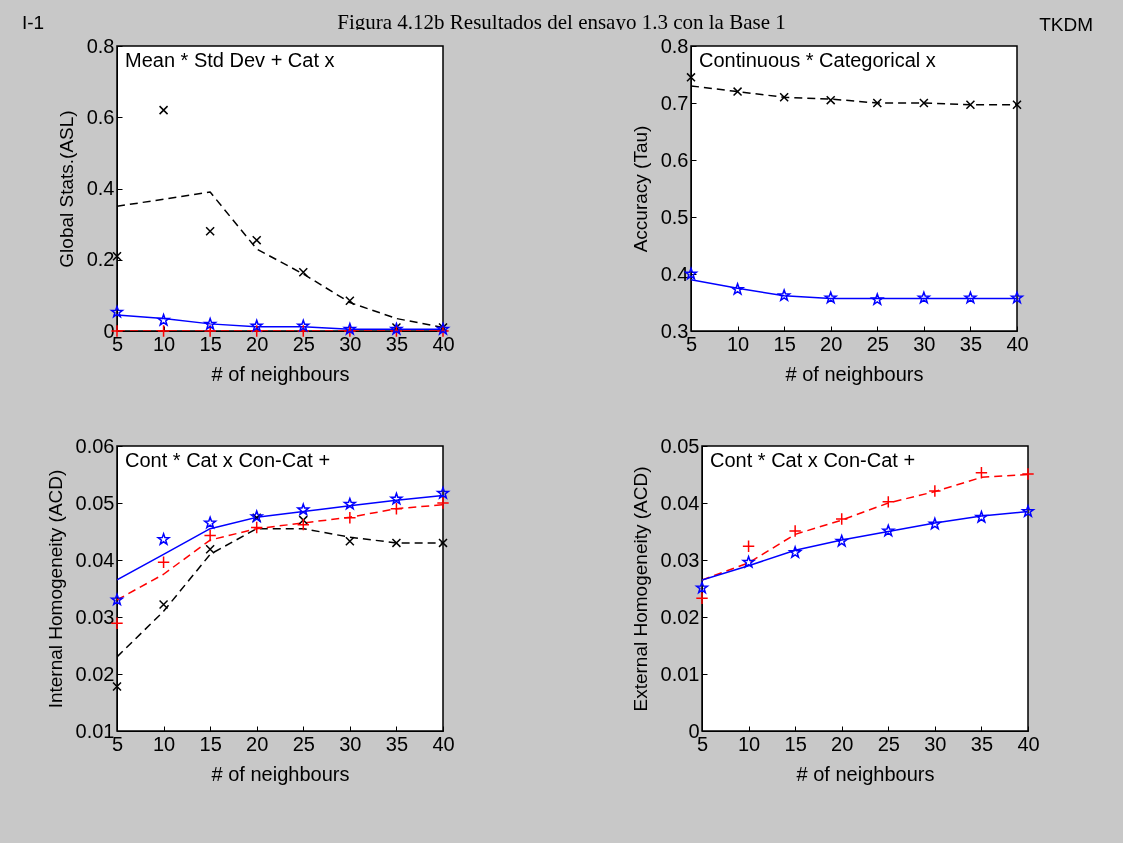 The height and width of the screenshot is (843, 1123). Describe the element at coordinates (640, 589) in the screenshot. I see `y-axis-title: External Homogeneity (ACD)` at that location.